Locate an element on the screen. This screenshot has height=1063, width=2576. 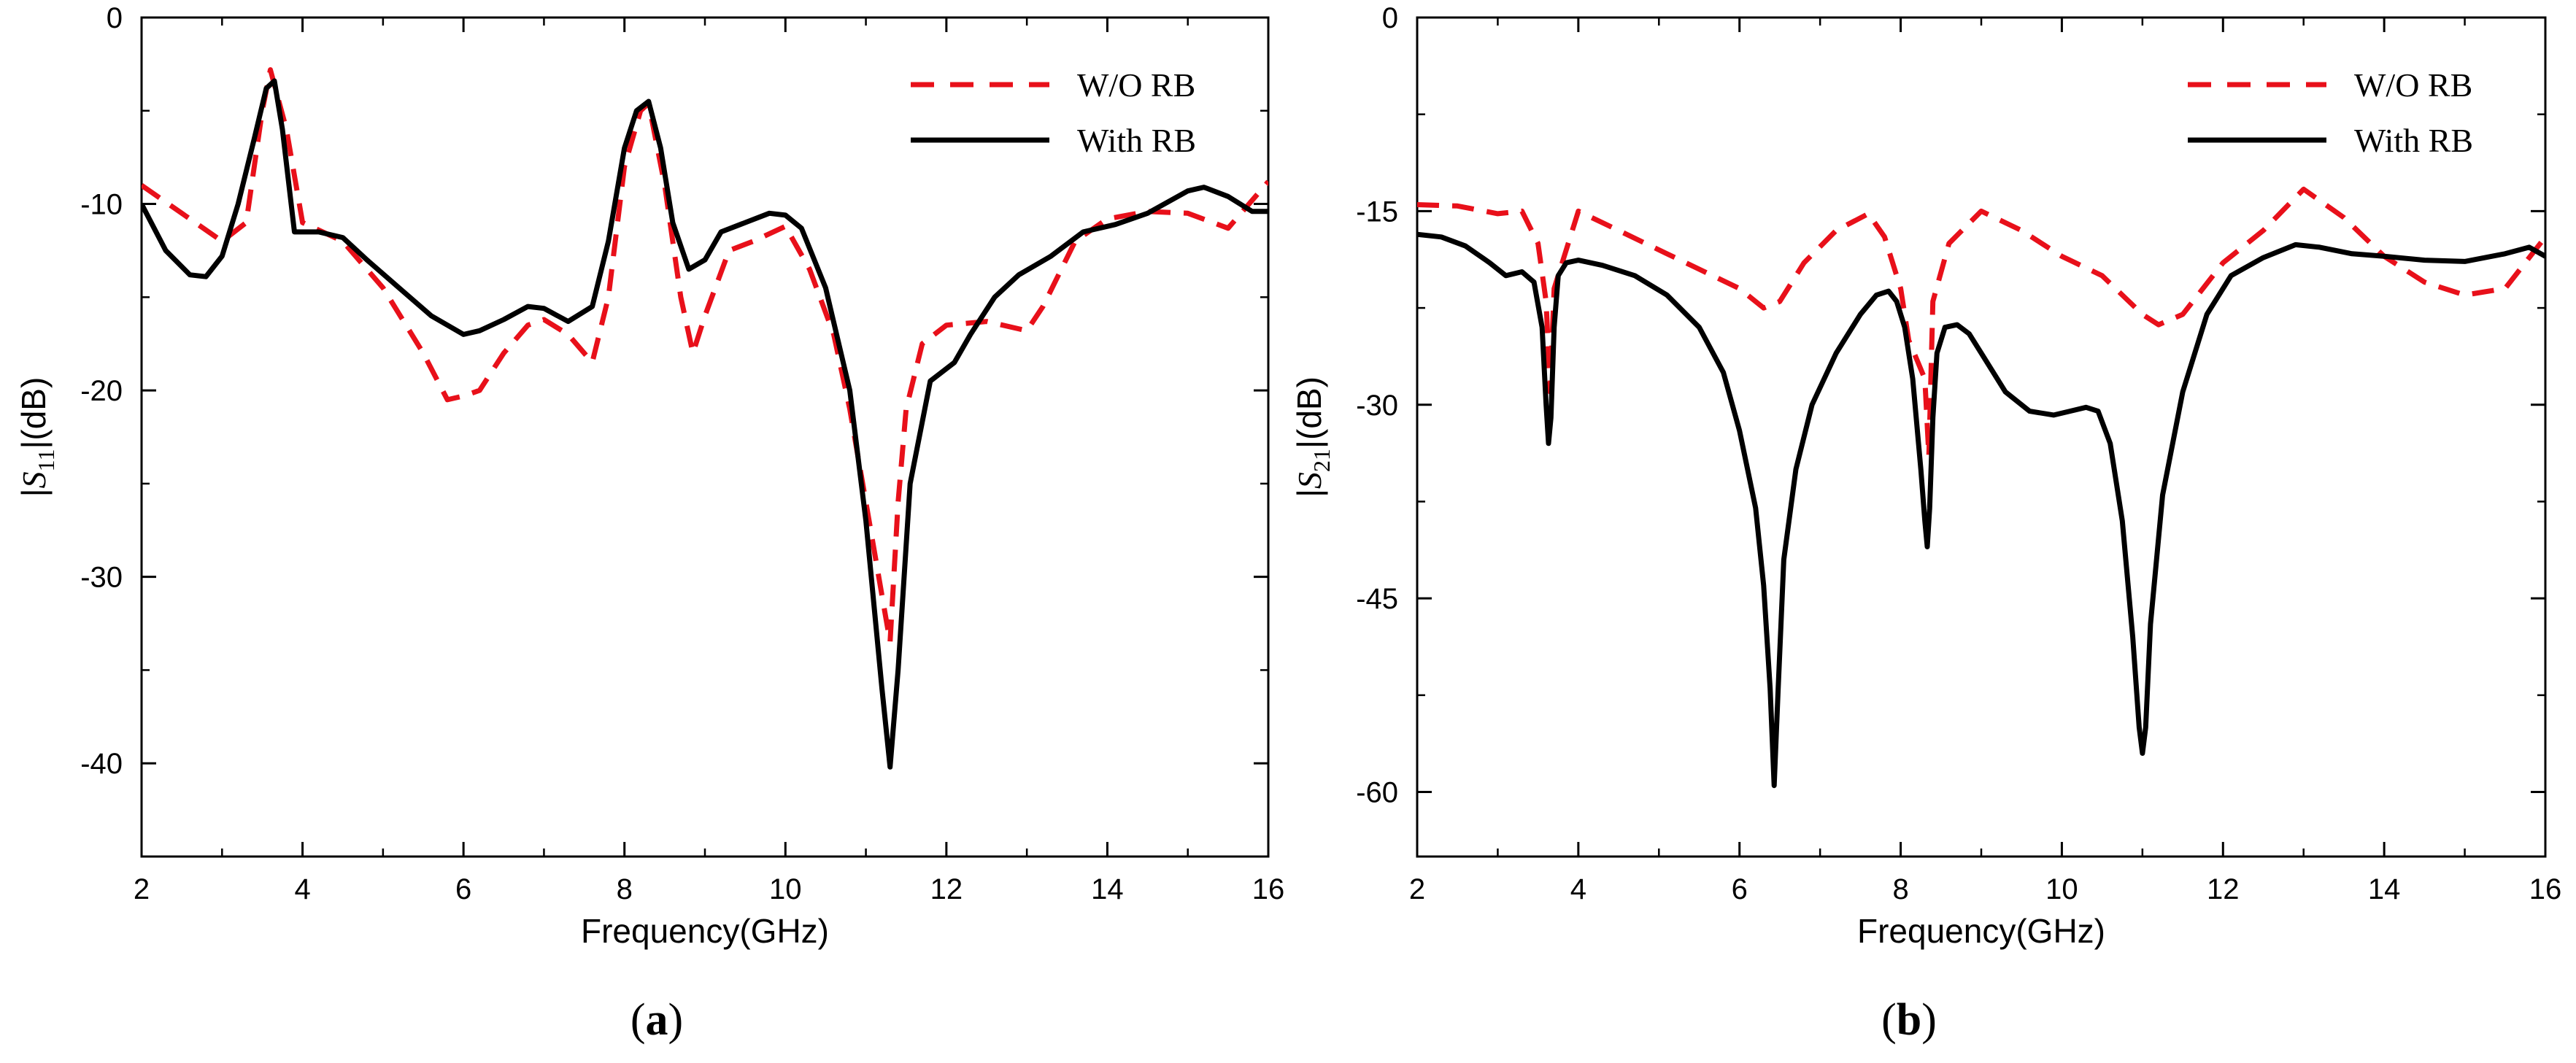
y-tick-label: -40 is located at coordinates (102, 764).